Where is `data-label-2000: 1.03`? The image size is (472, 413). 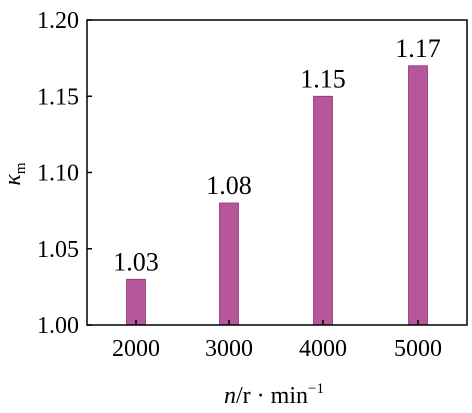 data-label-2000: 1.03 is located at coordinates (136, 261).